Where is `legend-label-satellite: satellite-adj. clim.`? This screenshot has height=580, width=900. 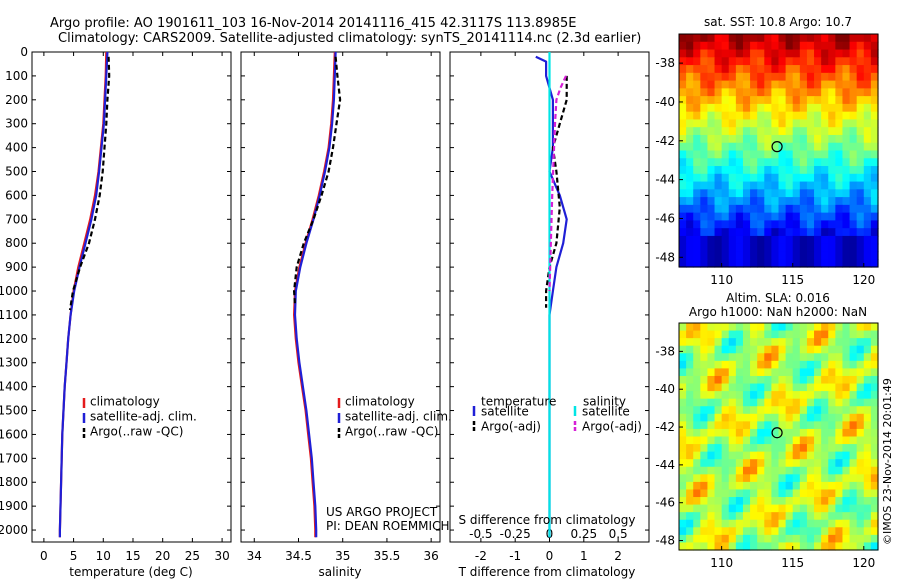
legend-label-satellite: satellite-adj. clim. is located at coordinates (143, 417).